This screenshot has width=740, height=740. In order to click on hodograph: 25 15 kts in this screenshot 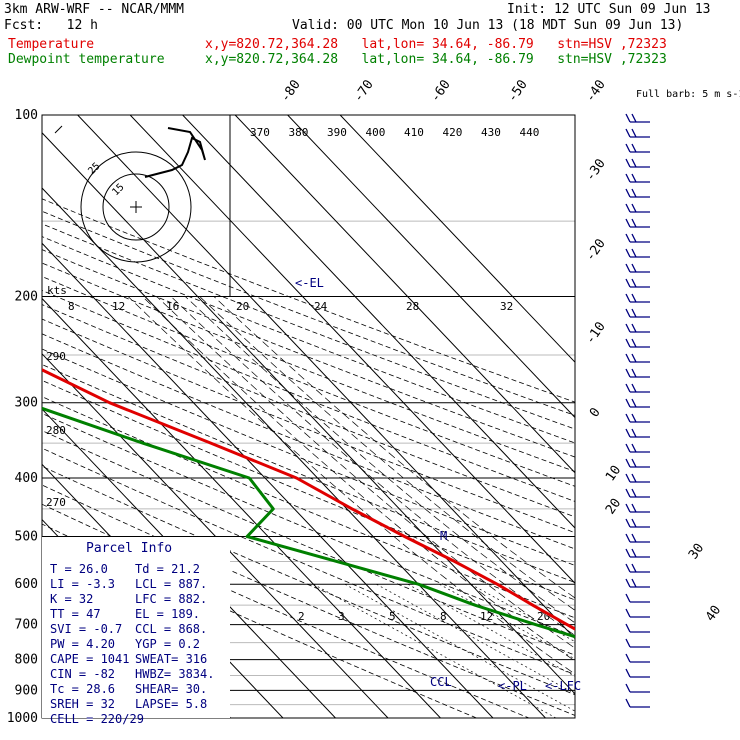, I will do `click(139, 206)`.